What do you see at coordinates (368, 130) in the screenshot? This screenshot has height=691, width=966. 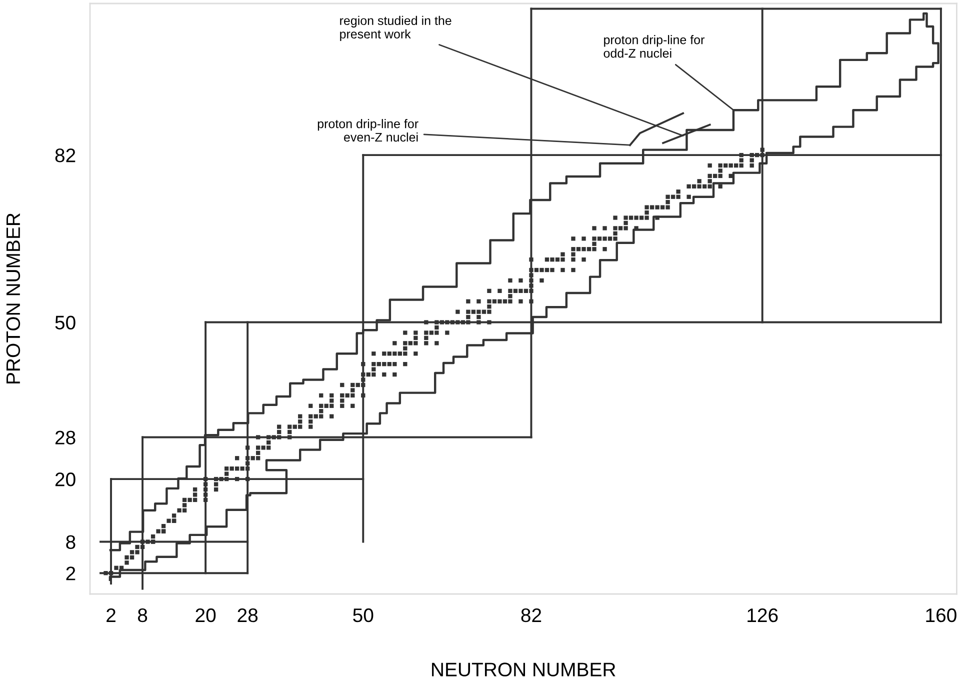 I see `annotation: proton drip-line for even-Z nuclei` at bounding box center [368, 130].